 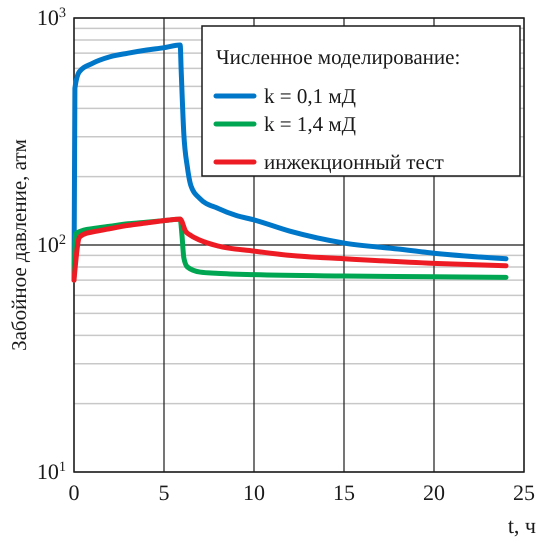 I want to click on y-tick-label: 10$^{2}$, so click(x=51, y=244).